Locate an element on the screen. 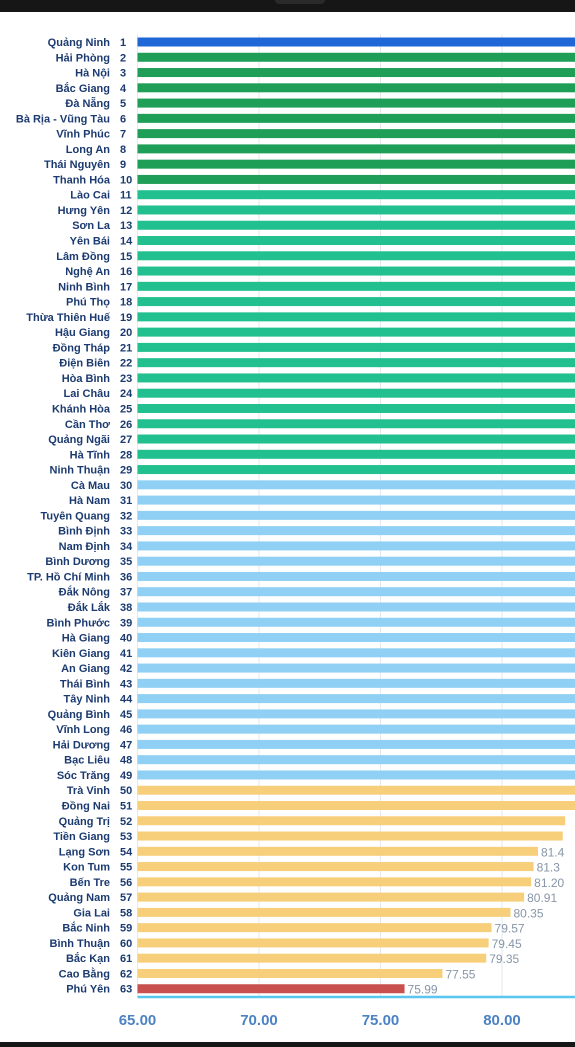 This screenshot has width=575, height=1047. rank-label: 14 is located at coordinates (126, 242).